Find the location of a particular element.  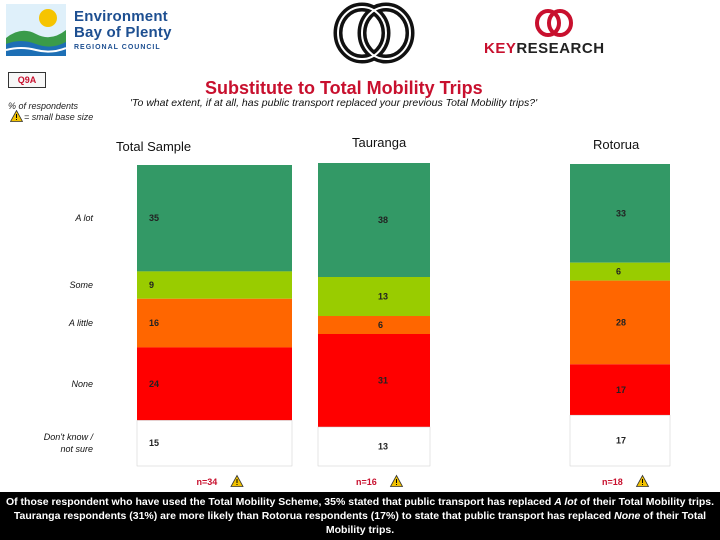

column-title: Rotorua is located at coordinates (616, 144).